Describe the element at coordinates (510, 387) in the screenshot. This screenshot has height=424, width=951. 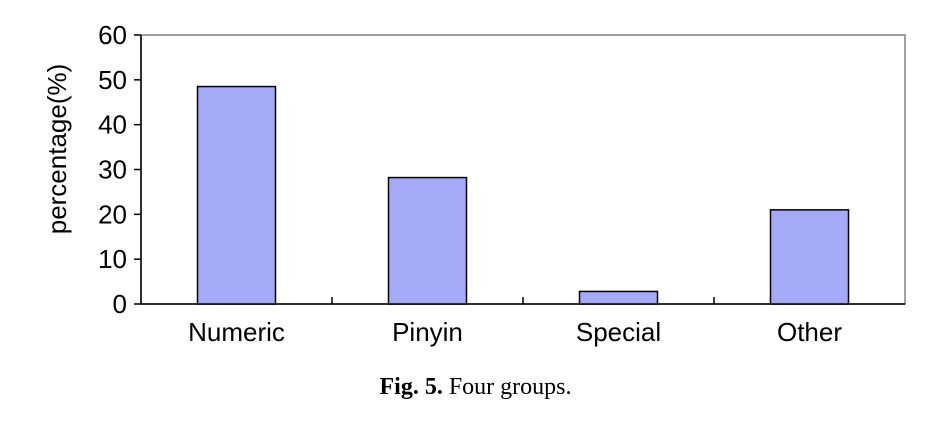
I see `figure-caption-text: Four groups.` at that location.